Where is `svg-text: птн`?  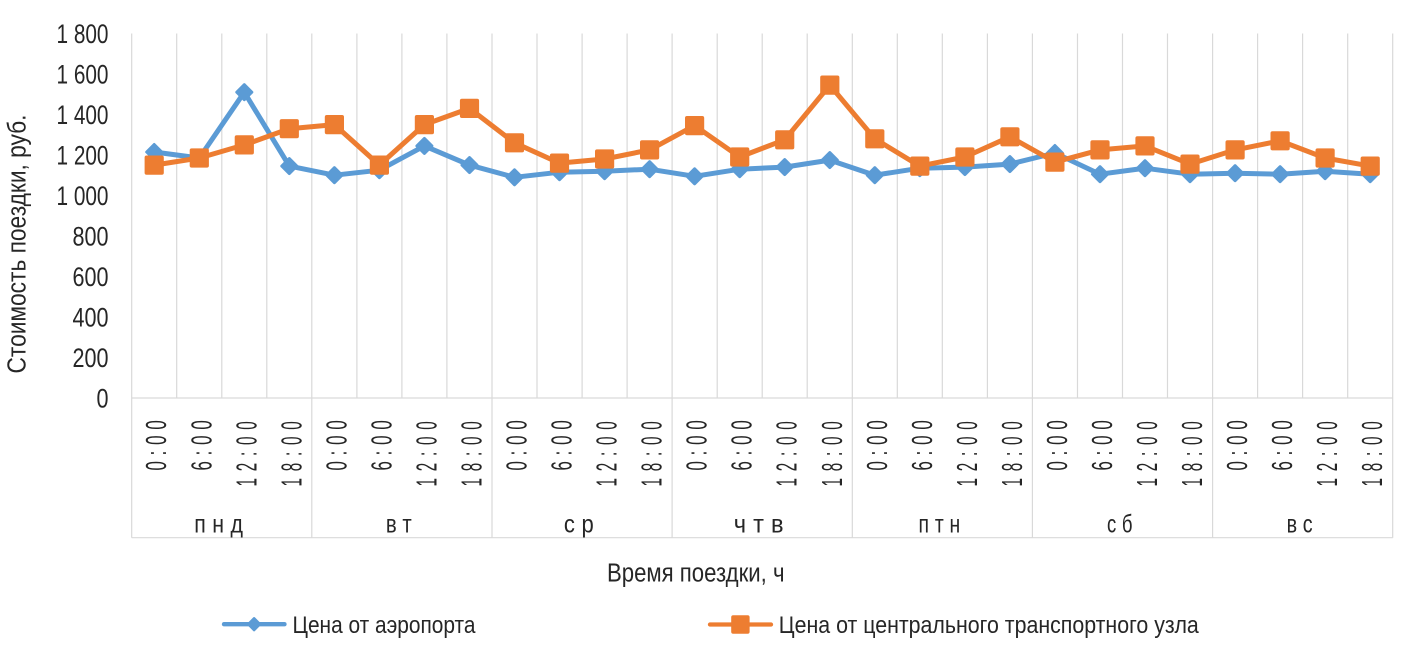
svg-text: птн is located at coordinates (943, 525).